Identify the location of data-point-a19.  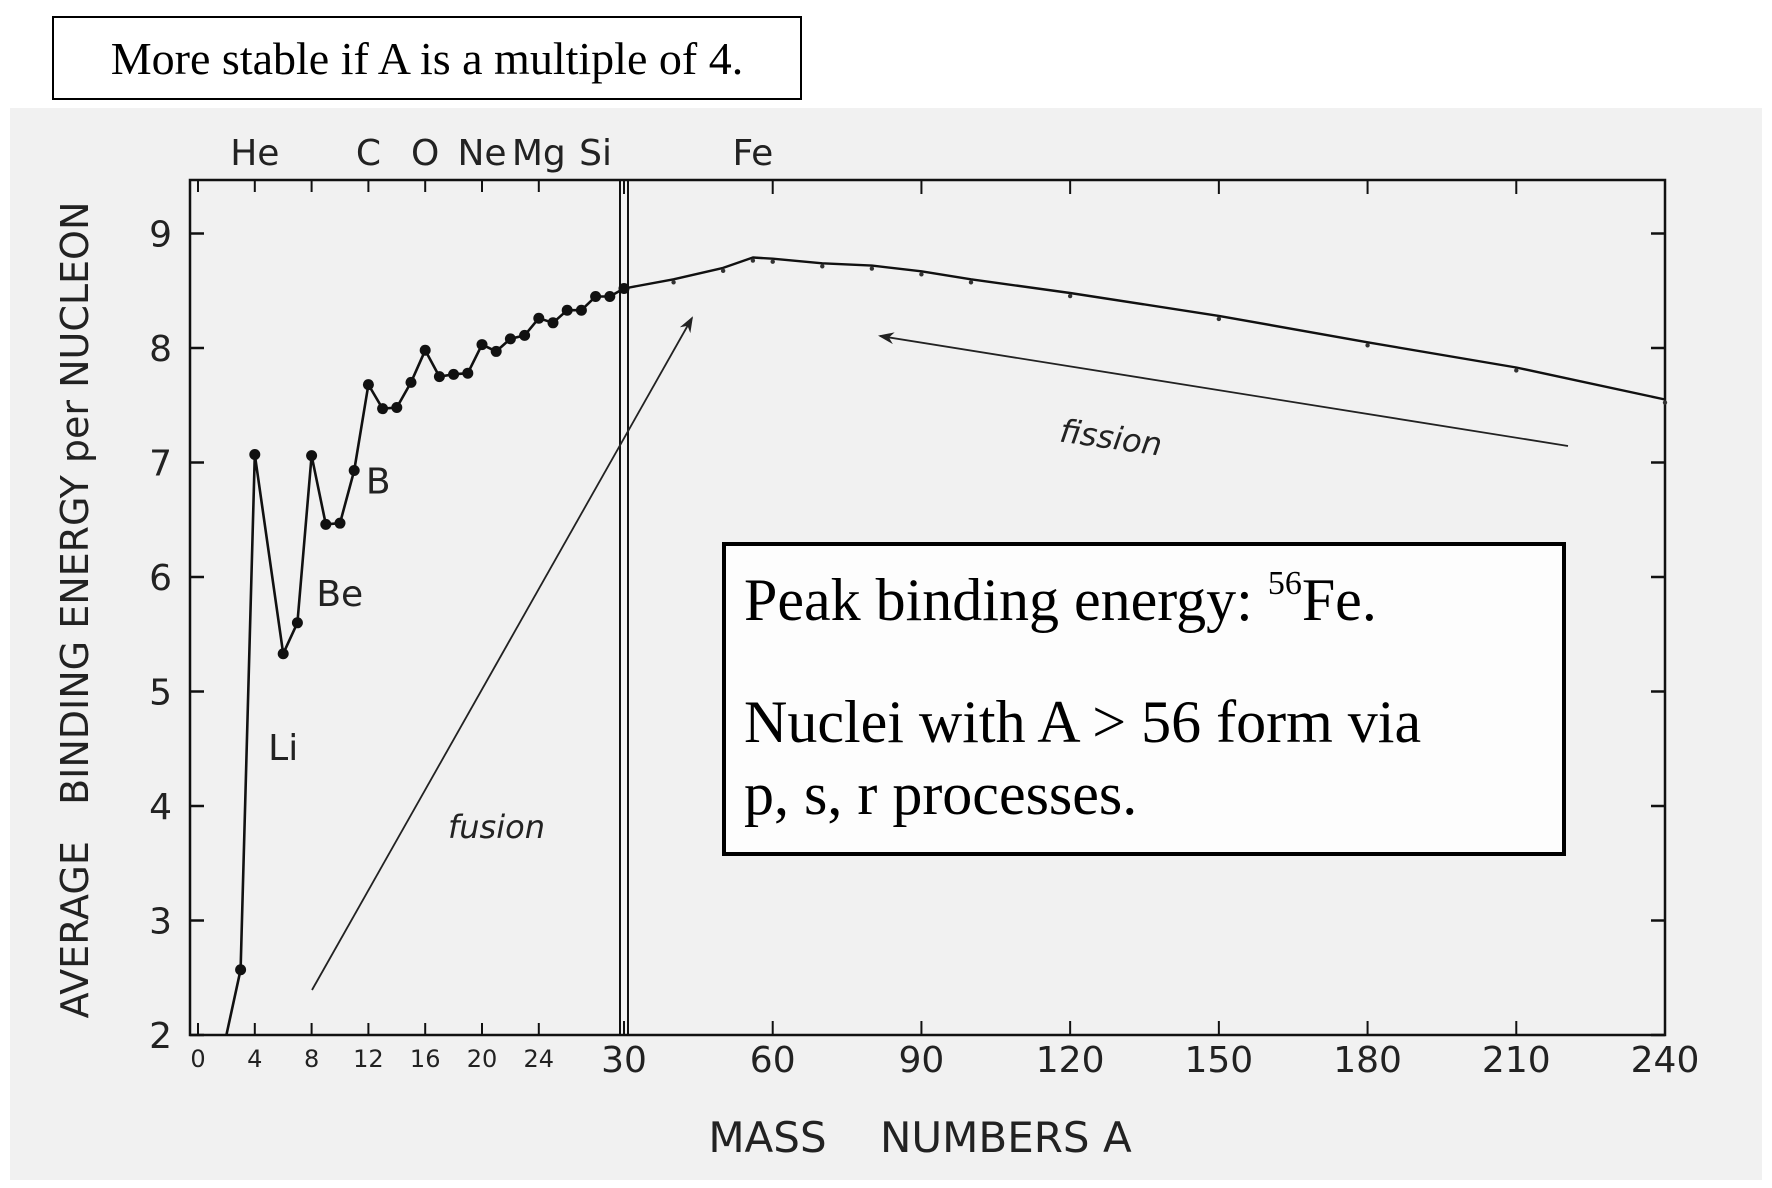
(468, 373).